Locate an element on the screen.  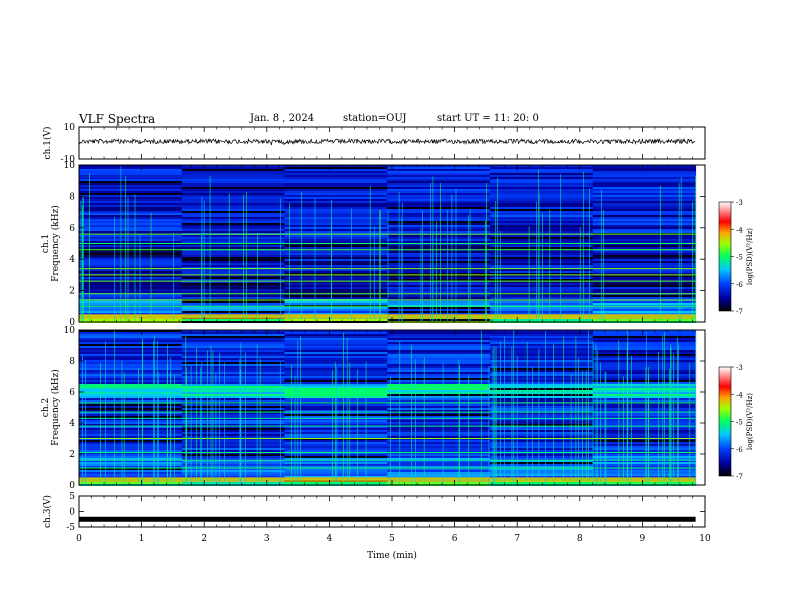
start-time-label: start UT = 11: 20: 0 is located at coordinates (488, 118).